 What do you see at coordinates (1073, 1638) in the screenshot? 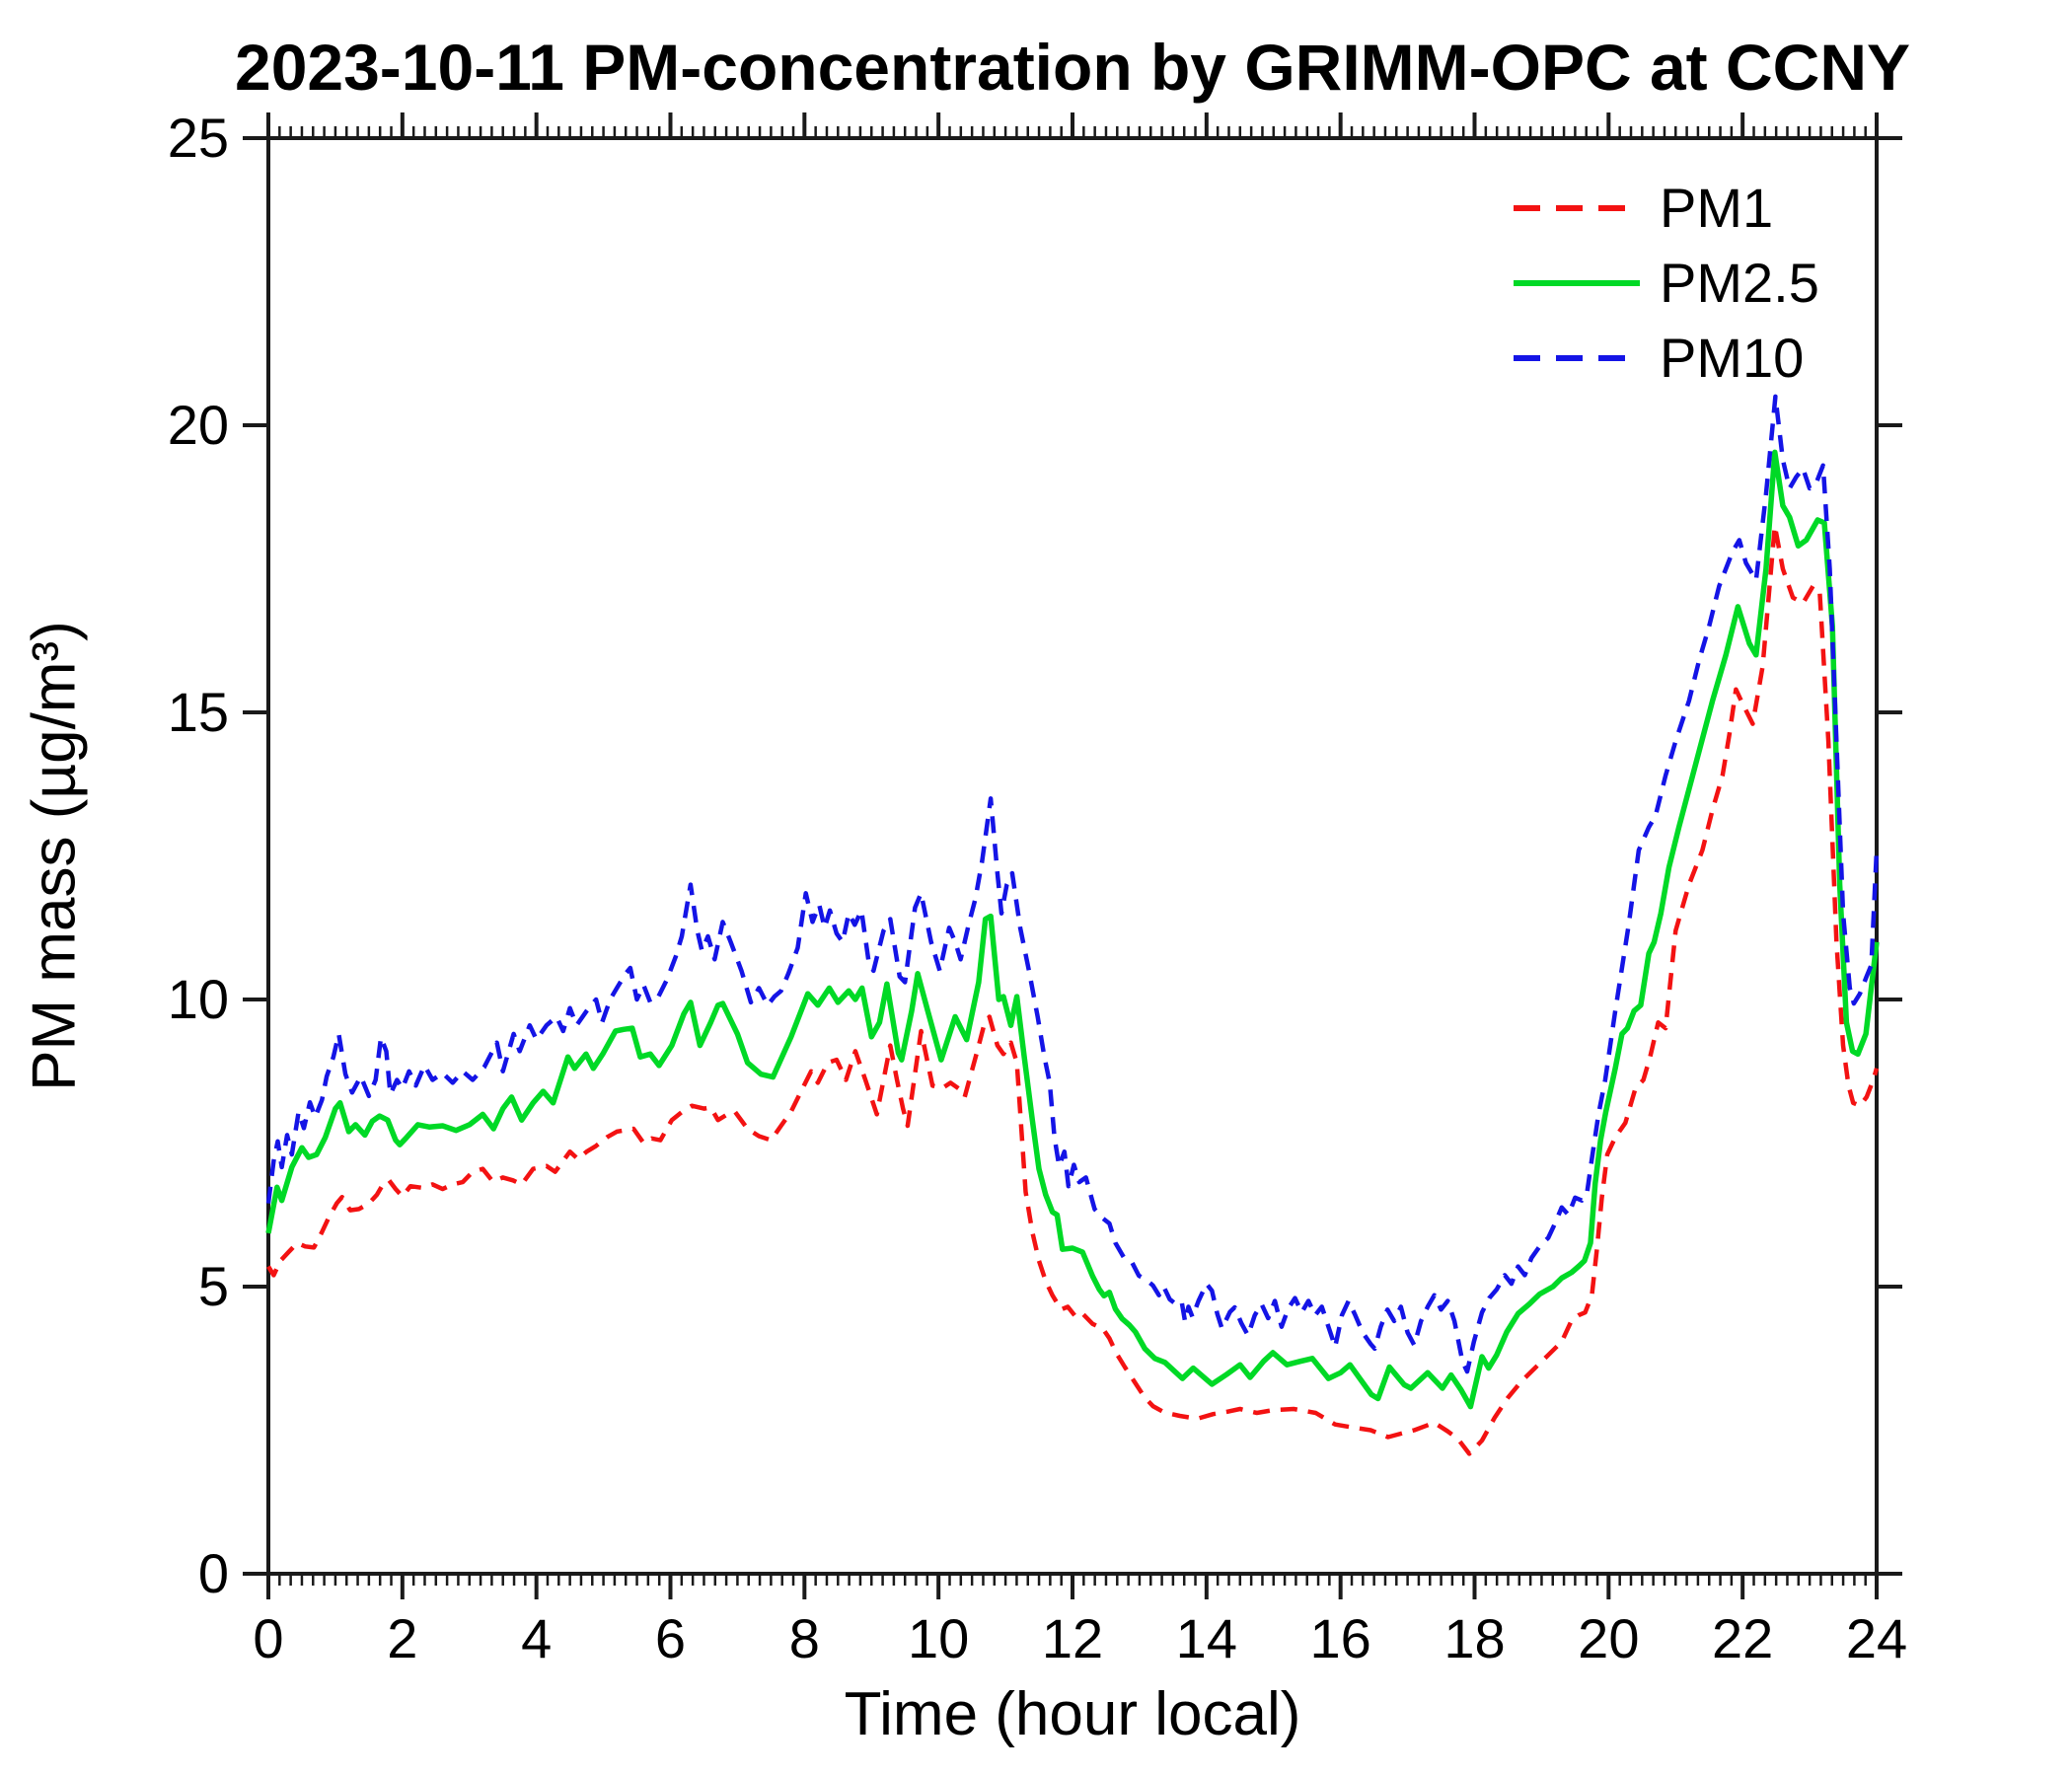
I see `x-tick-label: 12` at bounding box center [1073, 1638].